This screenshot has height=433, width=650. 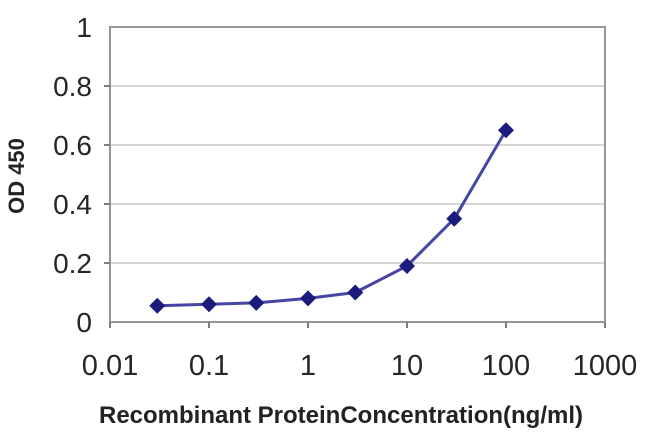 What do you see at coordinates (110, 366) in the screenshot?
I see `x-tick-label: 0.01` at bounding box center [110, 366].